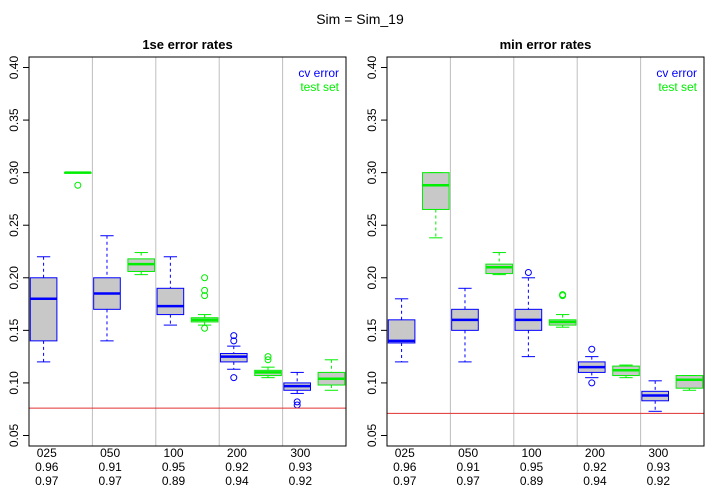 This screenshot has width=720, height=504. What do you see at coordinates (546, 44) in the screenshot?
I see `chart-title: min error rates` at bounding box center [546, 44].